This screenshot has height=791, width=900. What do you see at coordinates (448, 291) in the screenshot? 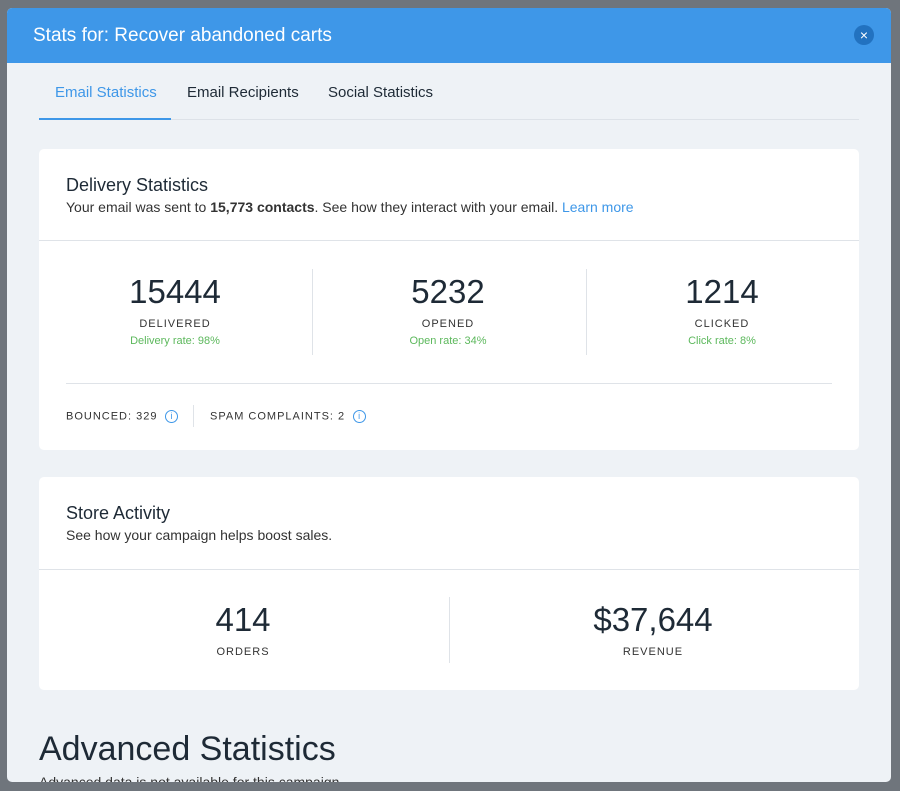
I see `stat-value: 5232` at bounding box center [448, 291].